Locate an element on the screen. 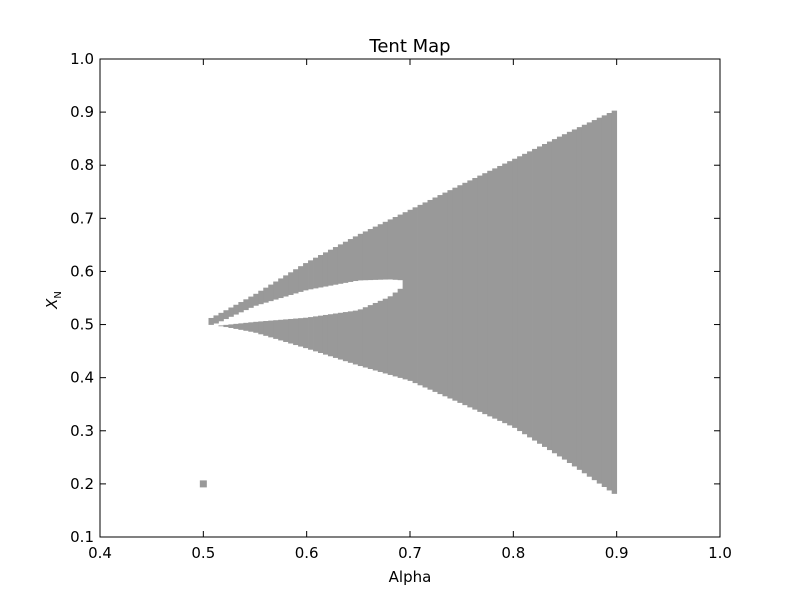 The image size is (800, 597). x-tick-label: 1.0 is located at coordinates (720, 553).